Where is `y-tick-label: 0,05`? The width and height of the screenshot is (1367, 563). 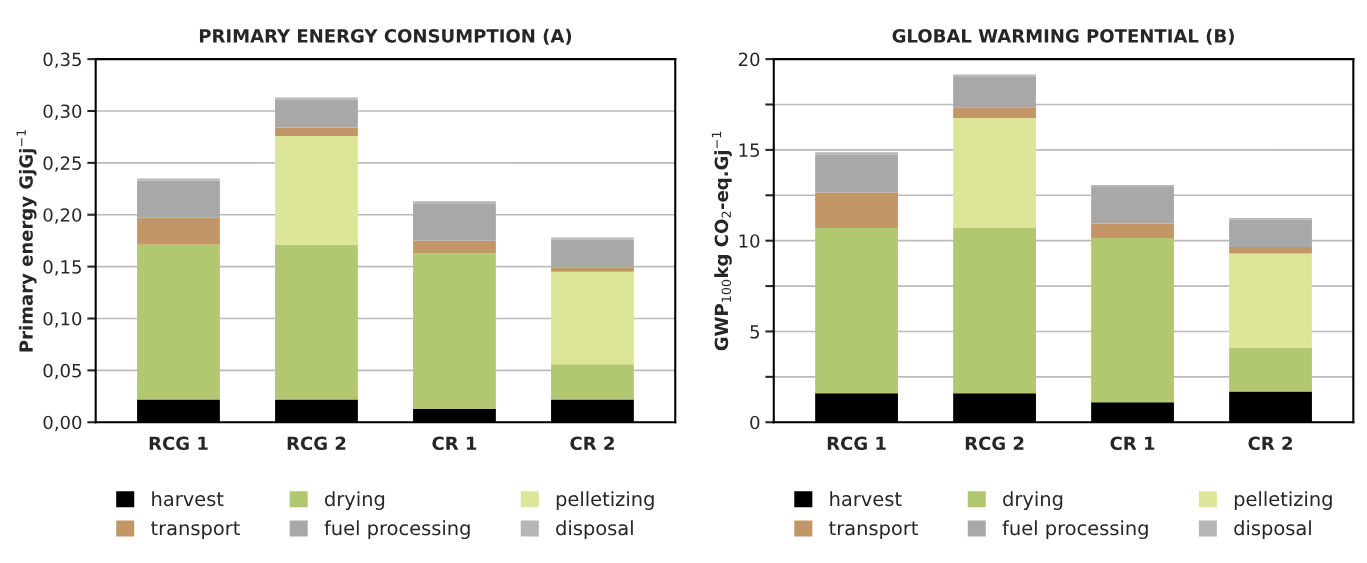
y-tick-label: 0,05 is located at coordinates (62, 371).